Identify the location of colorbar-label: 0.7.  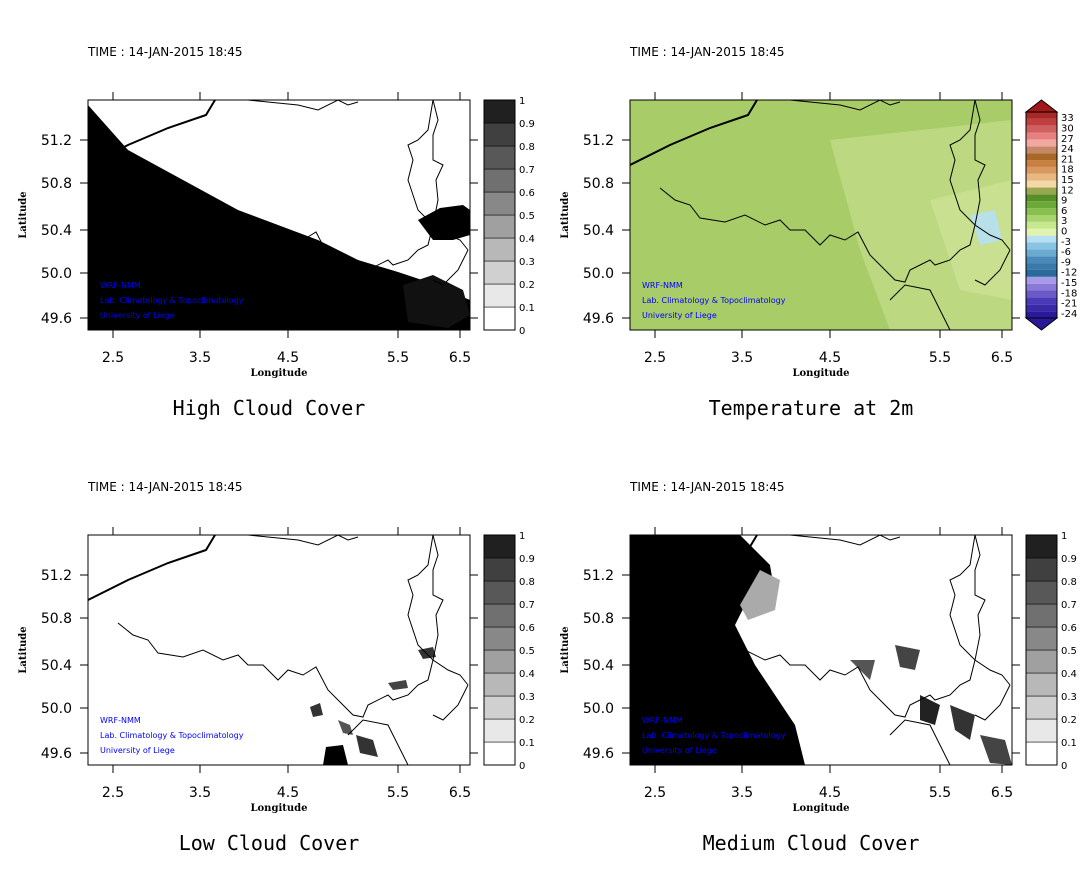
(1069, 605).